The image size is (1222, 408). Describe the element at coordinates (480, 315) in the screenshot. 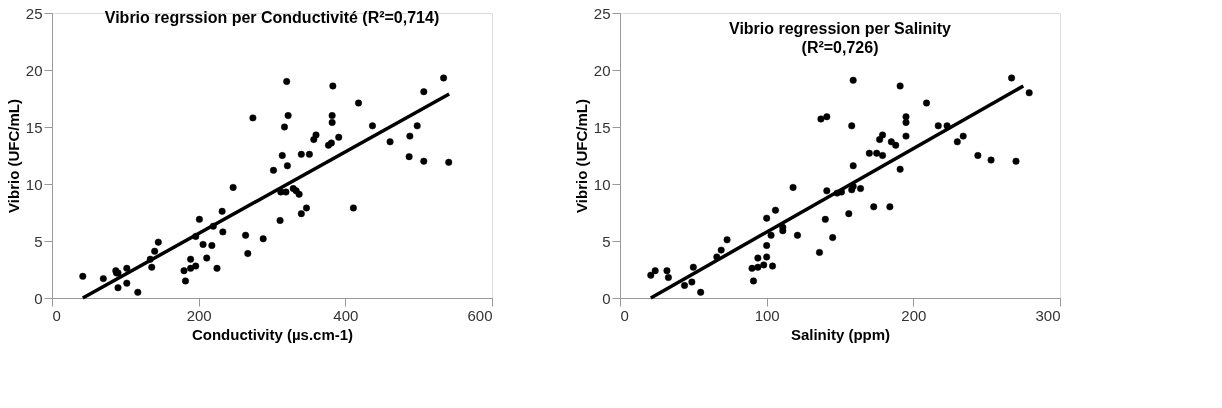

I see `x-tick-label: 600` at that location.